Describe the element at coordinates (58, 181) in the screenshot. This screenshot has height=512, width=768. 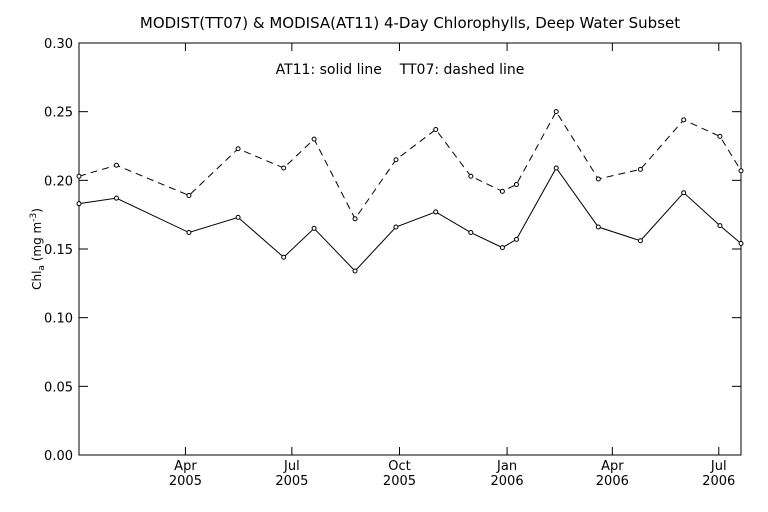
I see `y-tick-label-4: 0.20` at that location.